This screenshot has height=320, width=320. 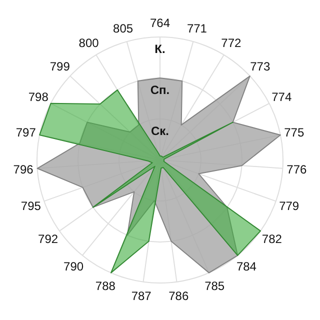 What do you see at coordinates (23, 169) in the screenshot?
I see `spoke-label: 796` at bounding box center [23, 169].